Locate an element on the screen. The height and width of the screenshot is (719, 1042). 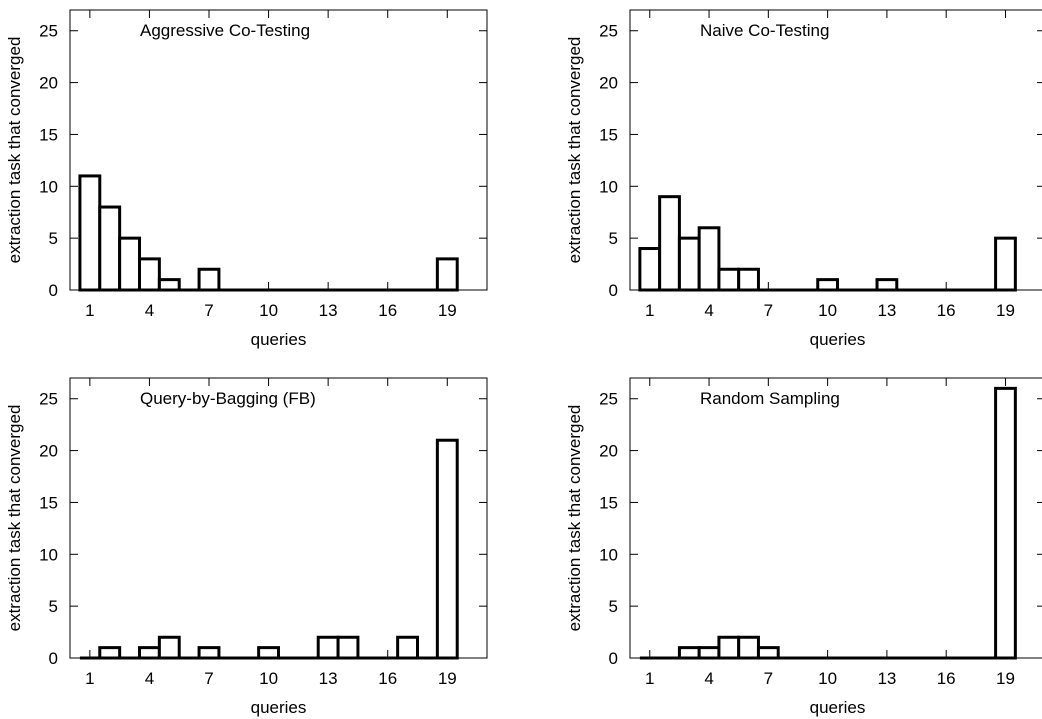
bar-q17 is located at coordinates (407, 647).